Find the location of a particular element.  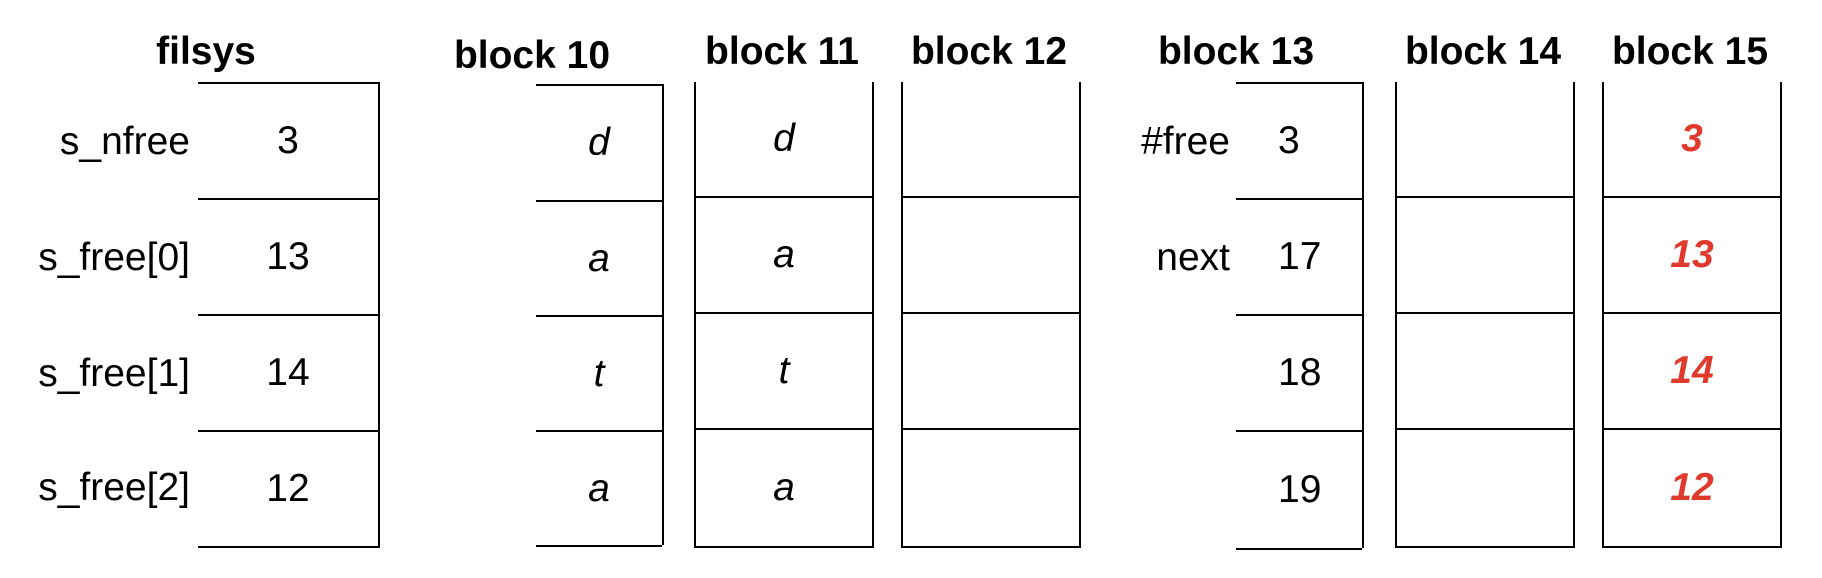

block15-column: 3 13 14 12 is located at coordinates (1692, 315).